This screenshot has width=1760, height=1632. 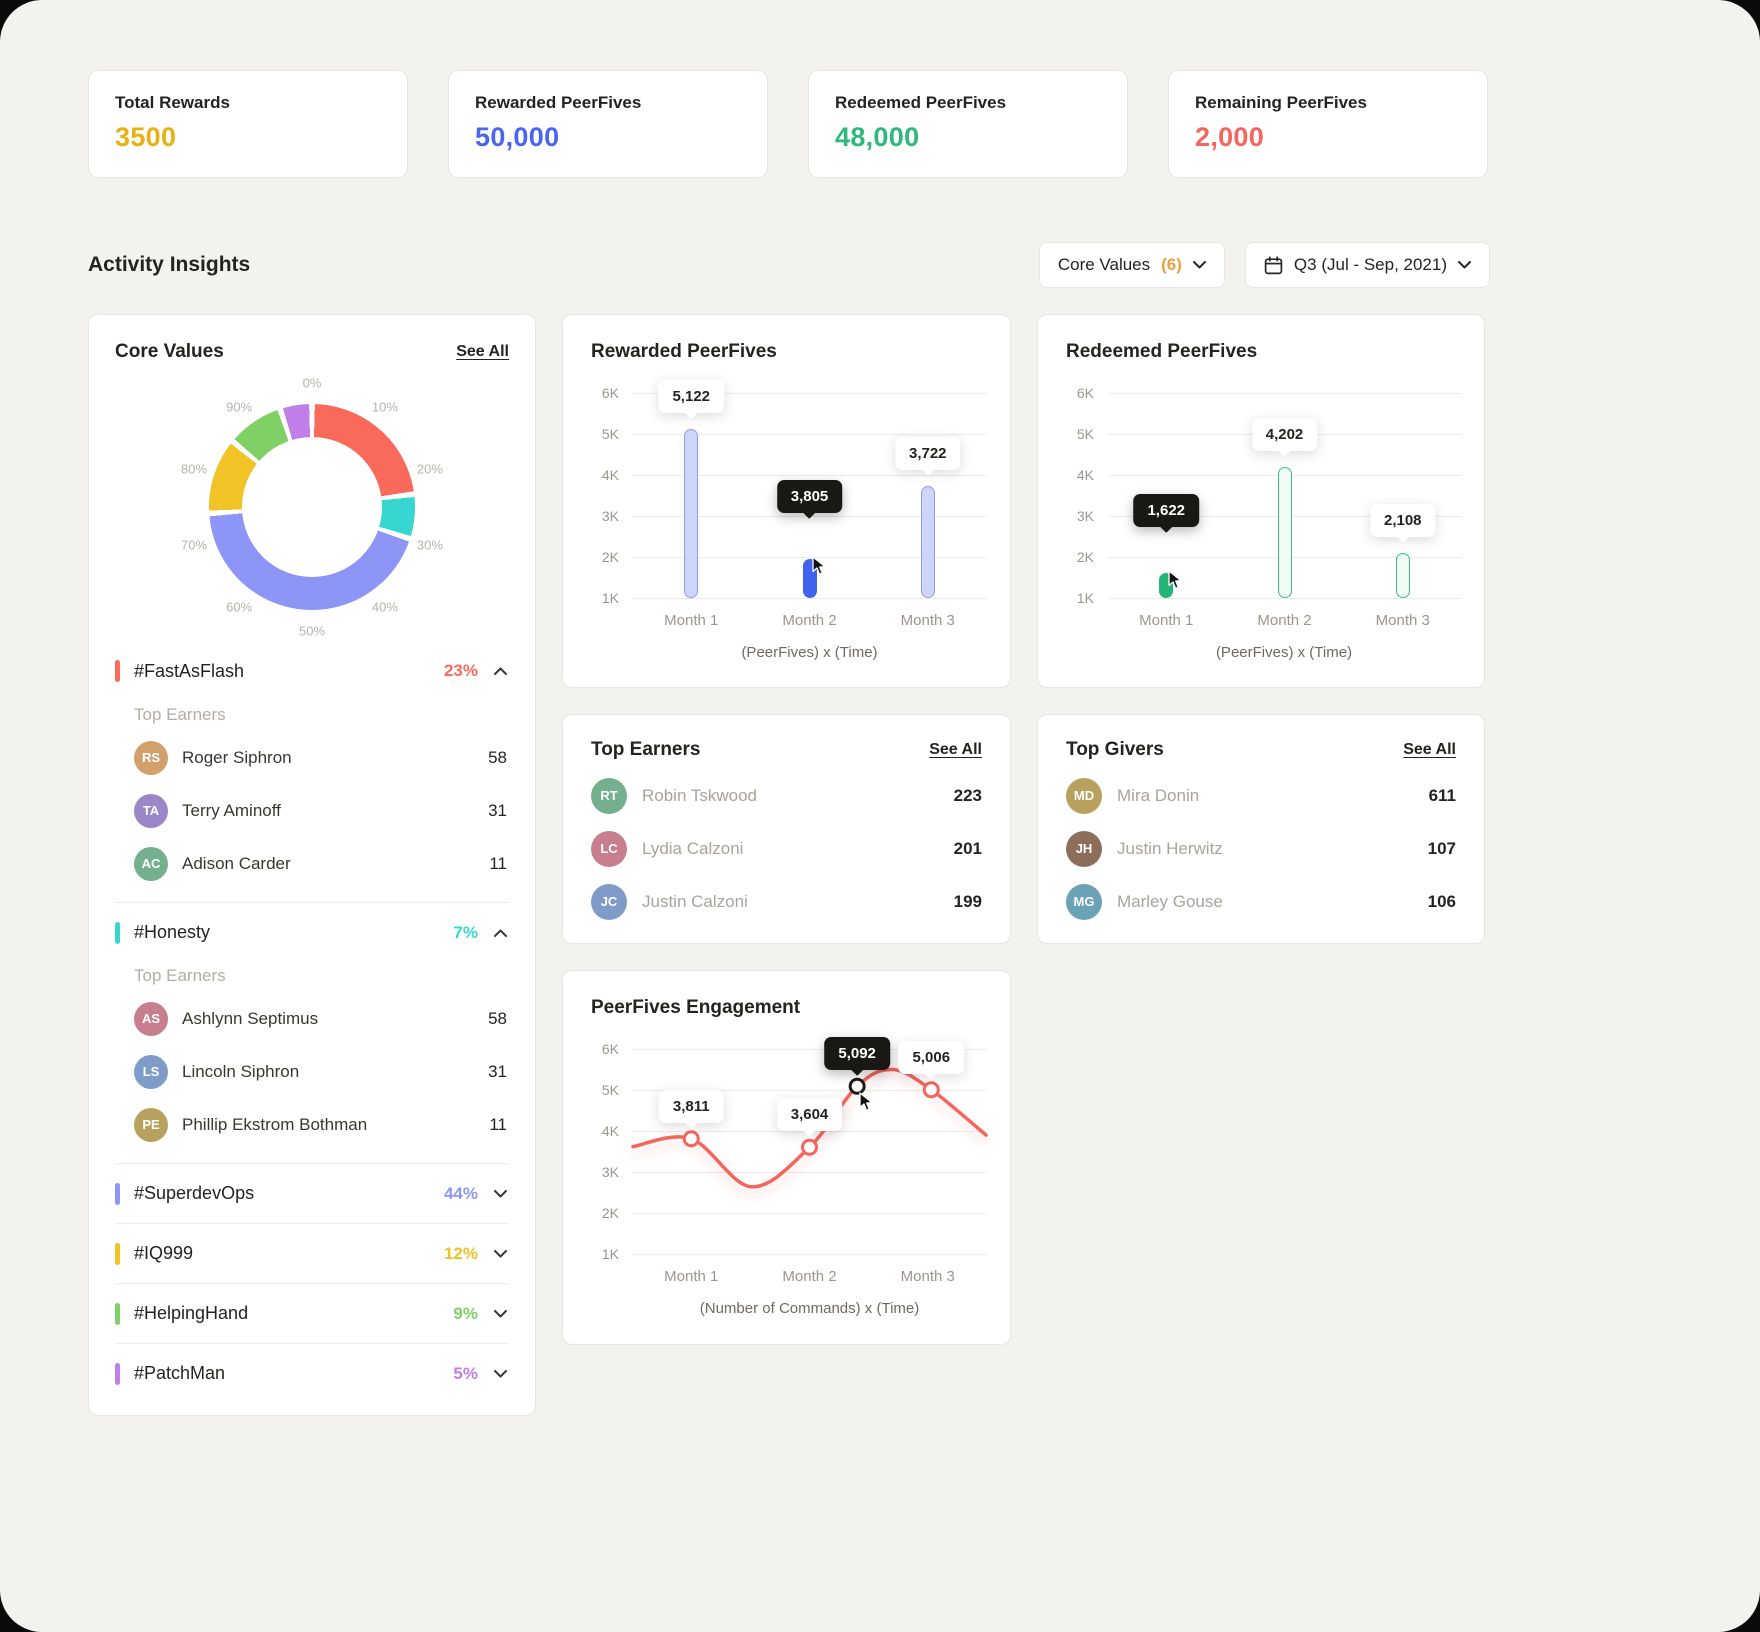 I want to click on person-score: 611, so click(x=1442, y=795).